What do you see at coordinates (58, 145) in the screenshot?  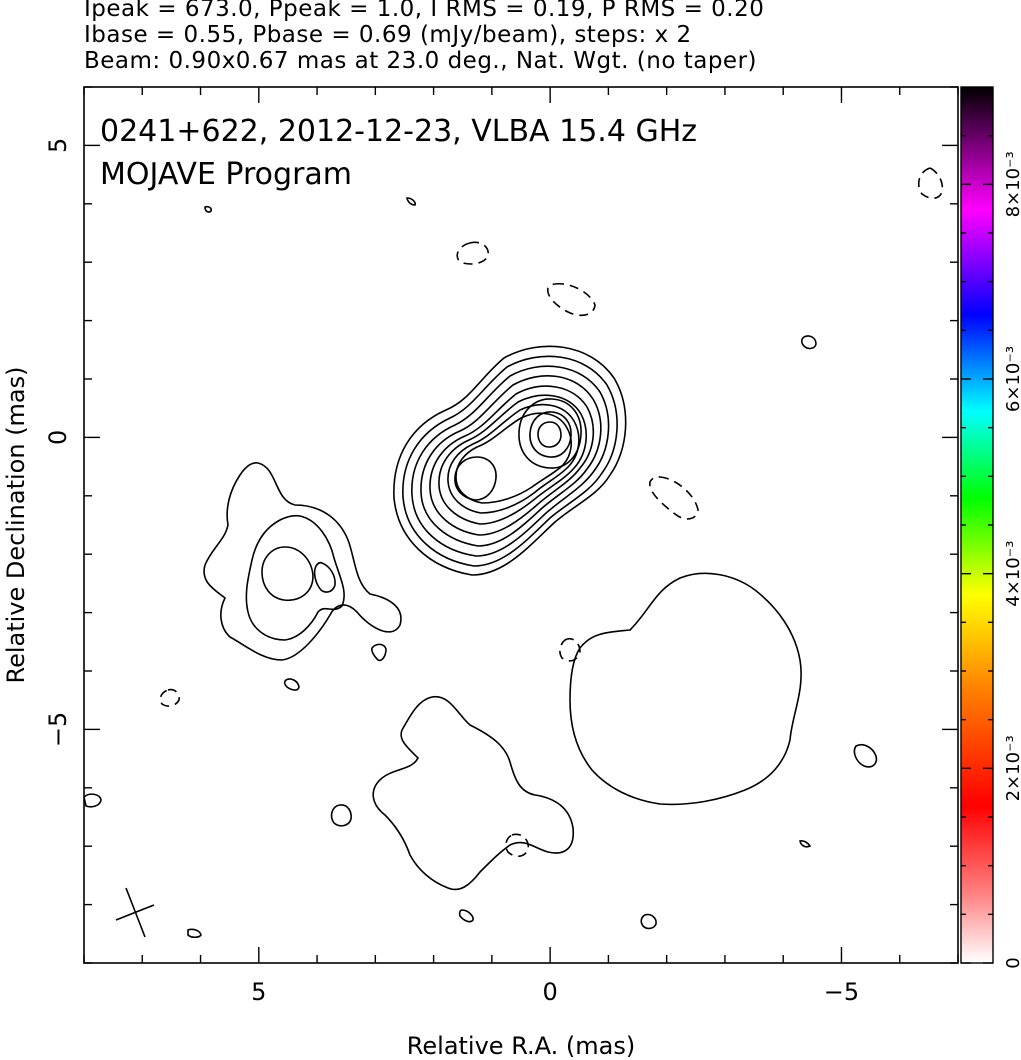 I see `y-tick-label: 5` at bounding box center [58, 145].